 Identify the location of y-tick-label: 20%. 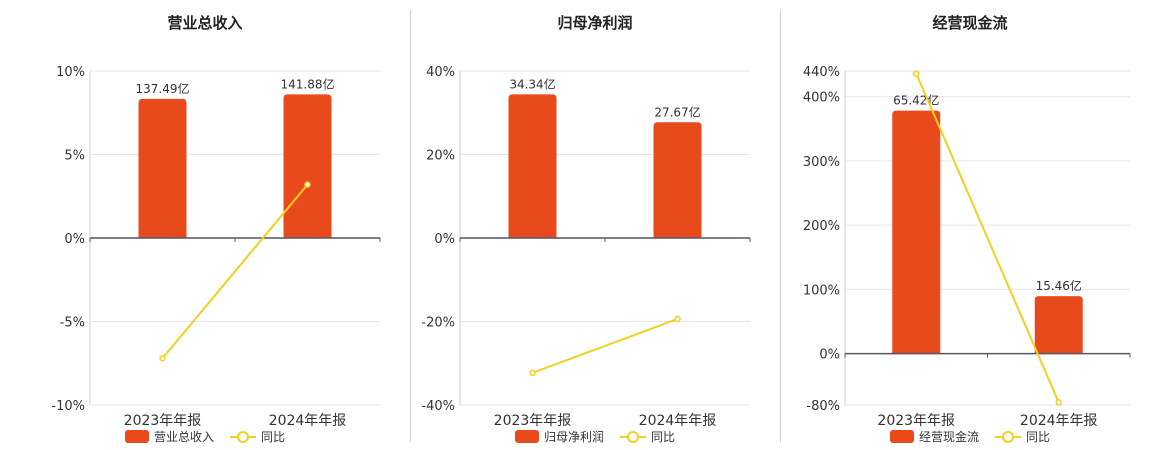
(440, 156).